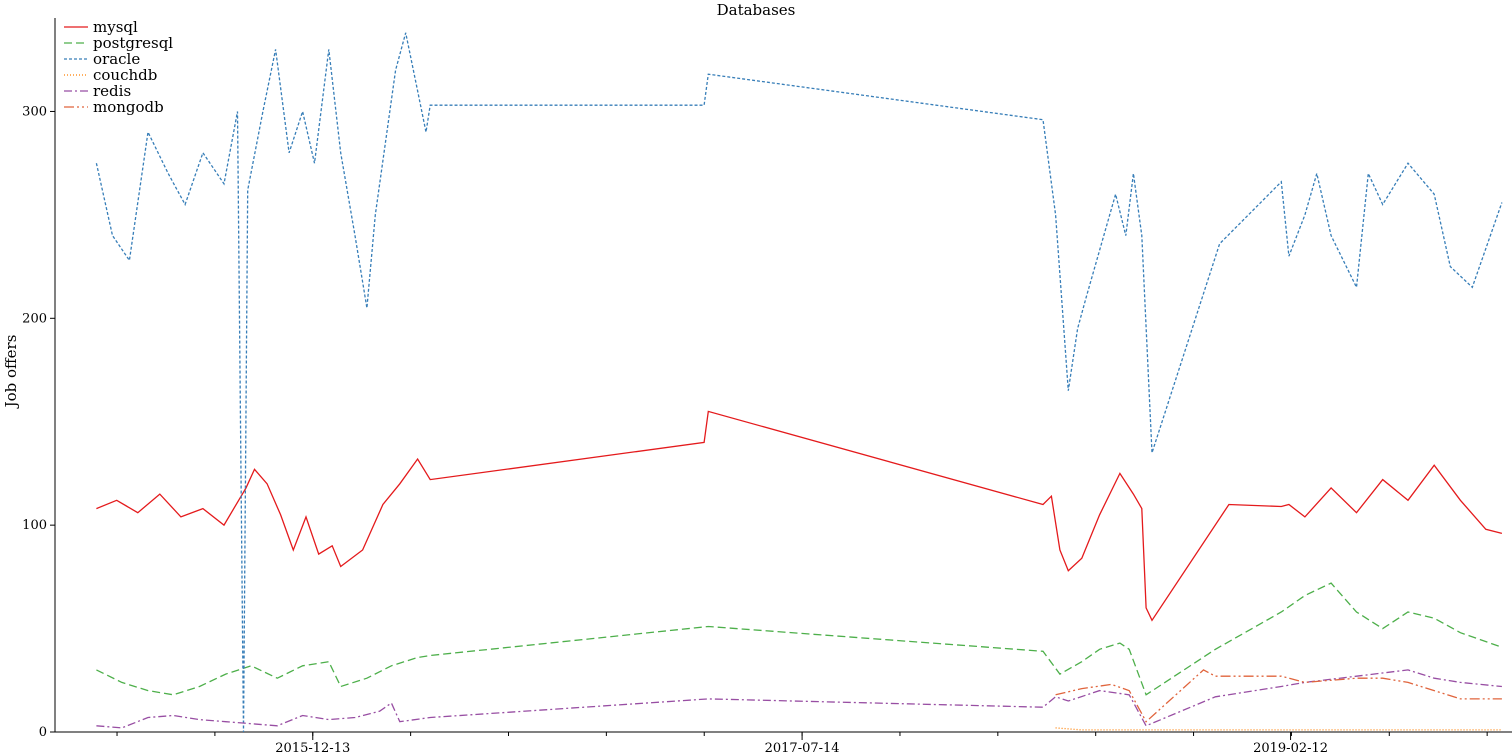 This screenshot has height=756, width=1512. What do you see at coordinates (133, 43) in the screenshot?
I see `legend-label-postgresql: postgresql` at bounding box center [133, 43].